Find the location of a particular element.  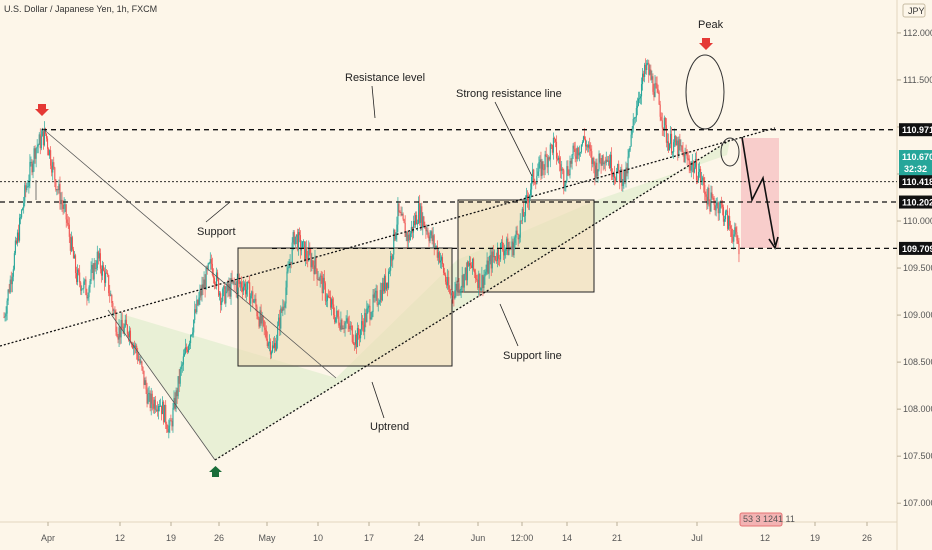

bottom-badge-bg is located at coordinates (761, 519).